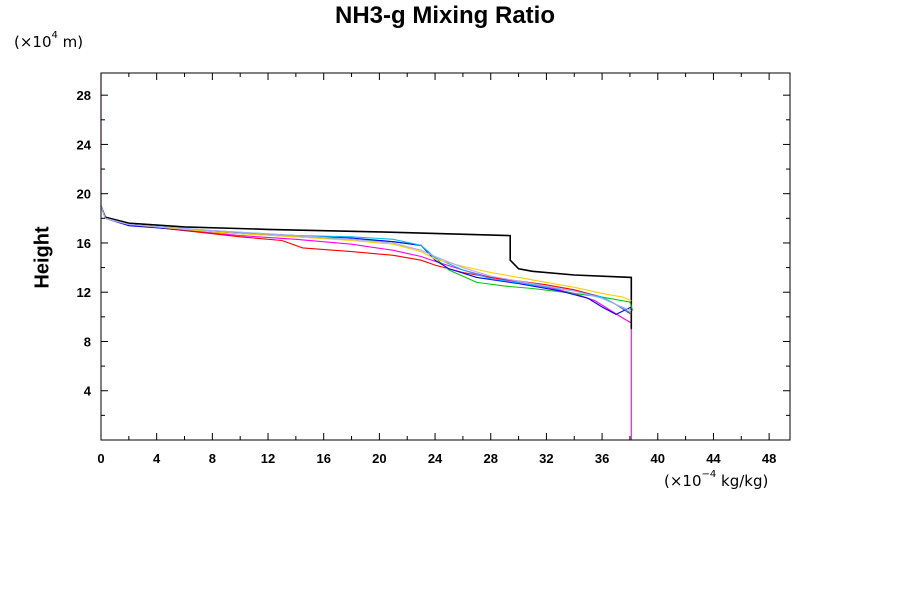 The height and width of the screenshot is (600, 900). What do you see at coordinates (157, 458) in the screenshot?
I see `x-tick-label: 4` at bounding box center [157, 458].